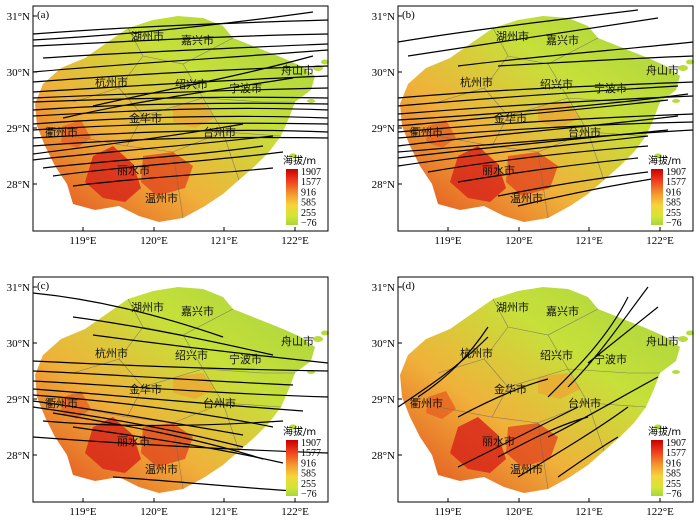  What do you see at coordinates (43, 286) in the screenshot?
I see `panel-label: (c)` at bounding box center [43, 286].